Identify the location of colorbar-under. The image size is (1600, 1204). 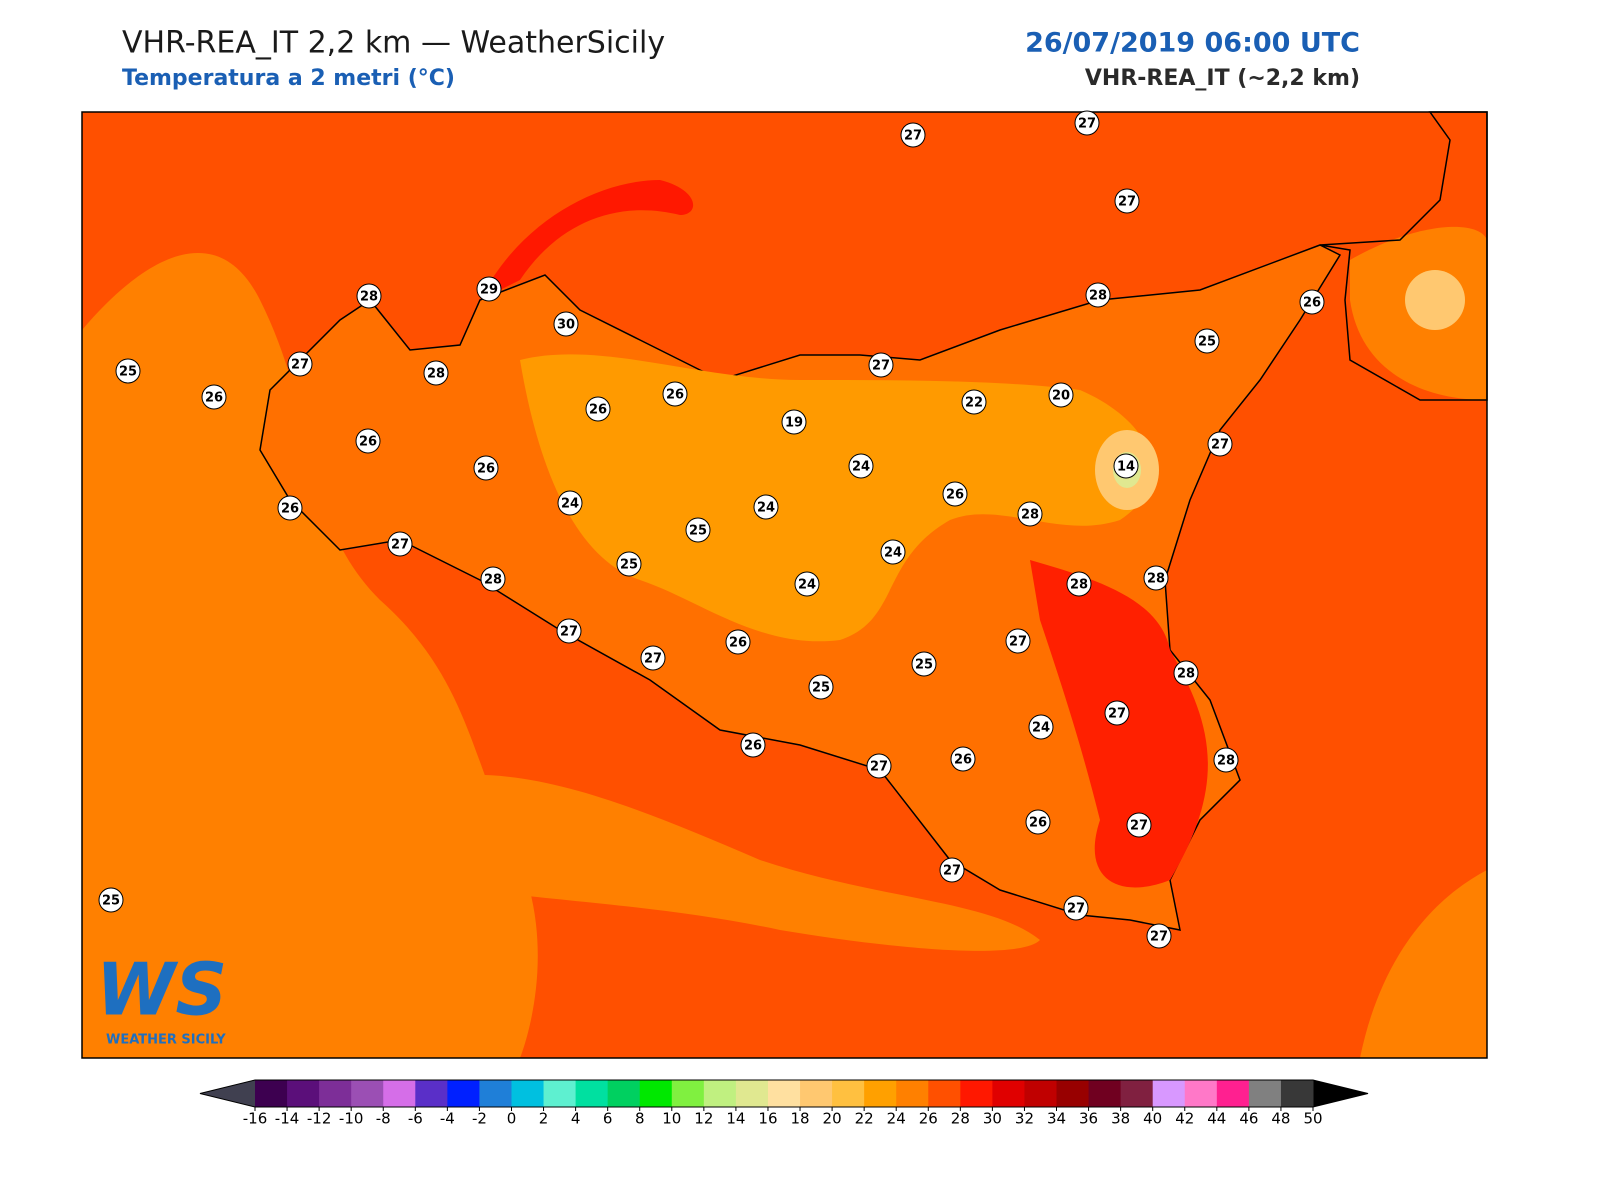
(227, 1093).